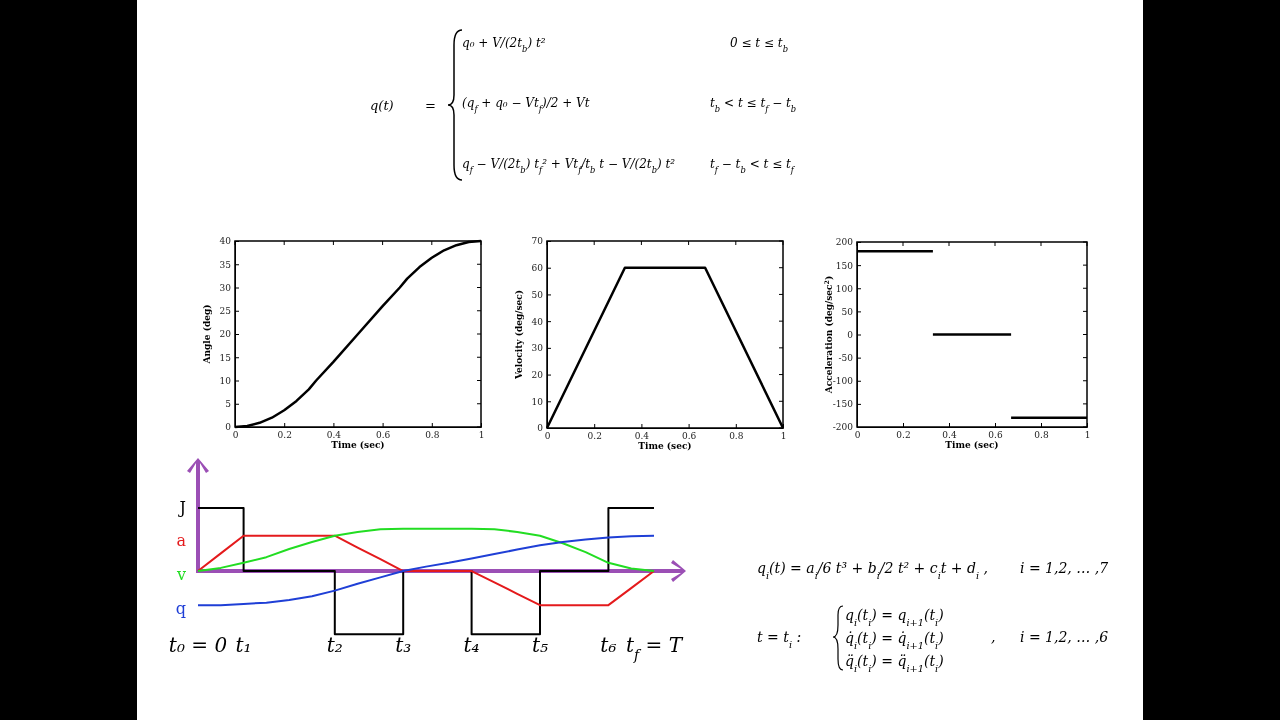  What do you see at coordinates (181, 541) in the screenshot?
I see `series-label: a` at bounding box center [181, 541].